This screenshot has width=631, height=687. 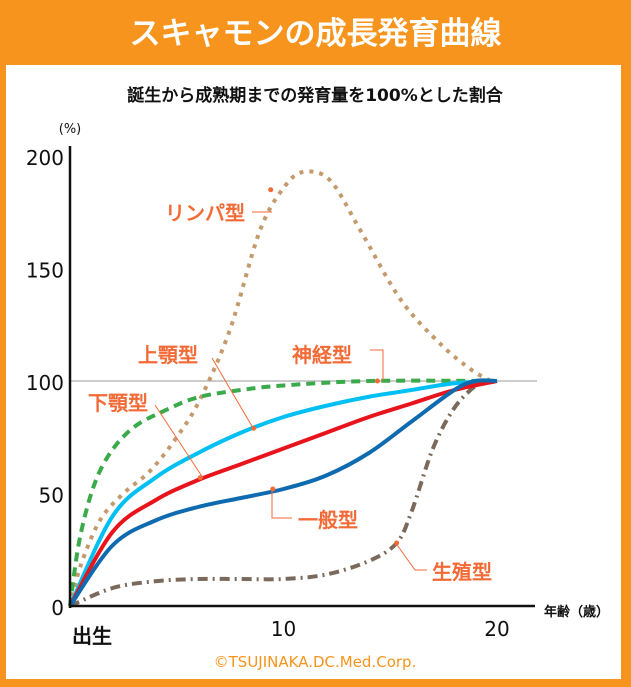 What do you see at coordinates (328, 520) in the screenshot?
I see `series-label: 一般型` at bounding box center [328, 520].